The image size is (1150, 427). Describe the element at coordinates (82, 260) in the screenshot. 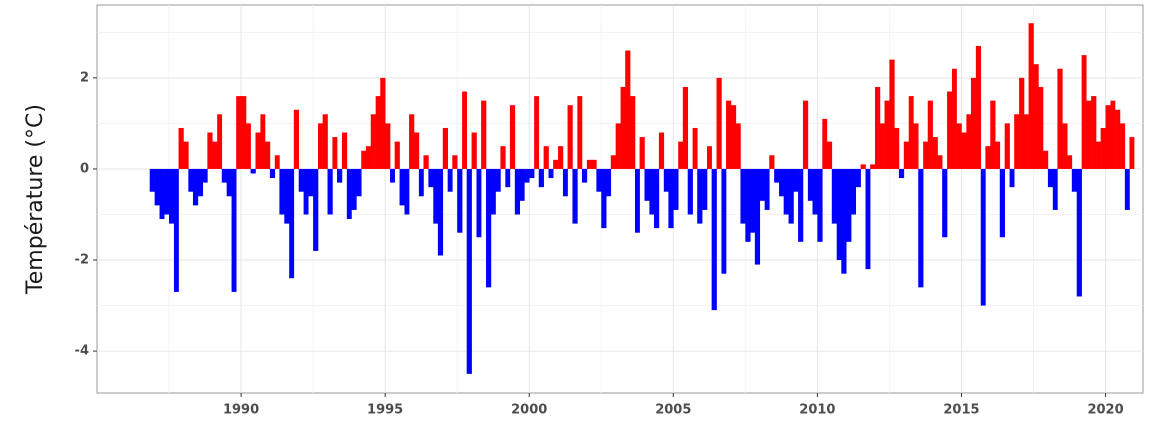

I see `y-tick-label: -2` at that location.